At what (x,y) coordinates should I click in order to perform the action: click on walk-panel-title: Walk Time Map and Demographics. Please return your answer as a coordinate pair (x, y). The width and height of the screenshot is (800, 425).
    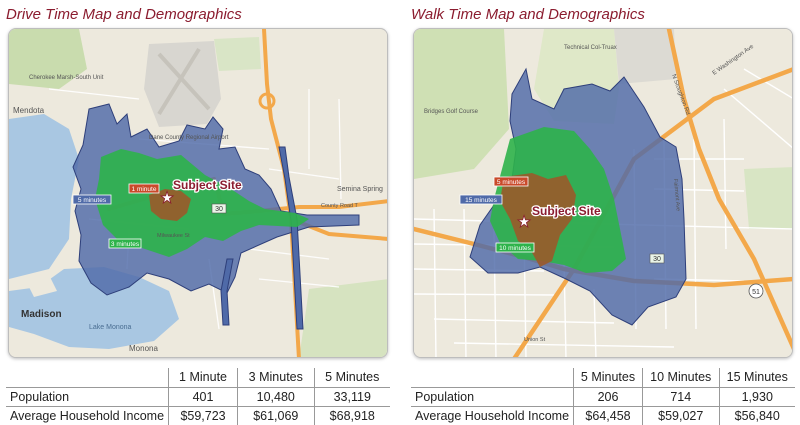
    Looking at the image, I should click on (528, 14).